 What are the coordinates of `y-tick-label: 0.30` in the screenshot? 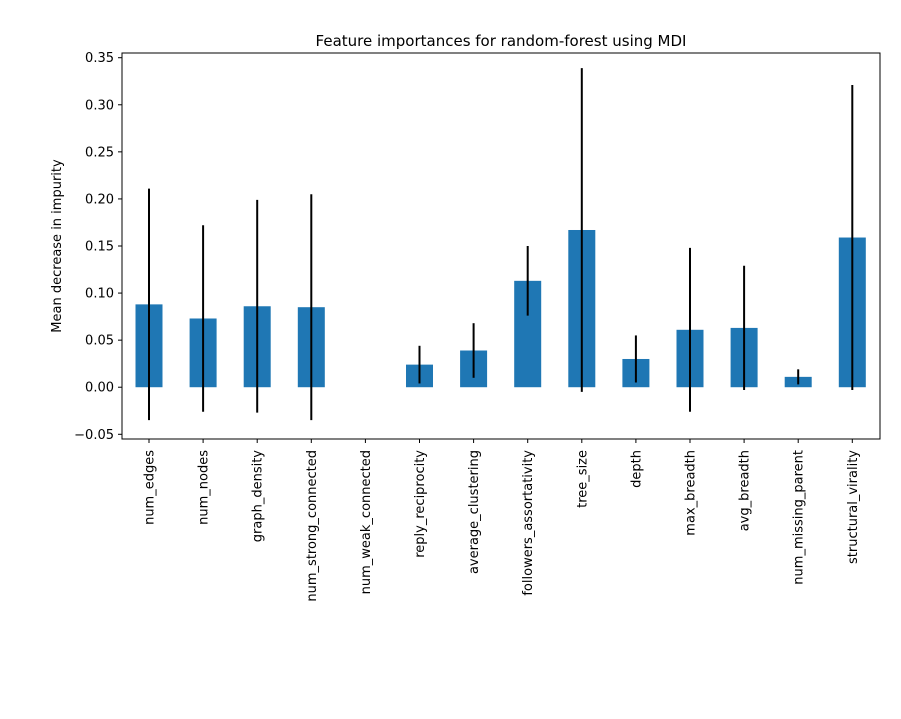 It's located at (99, 105).